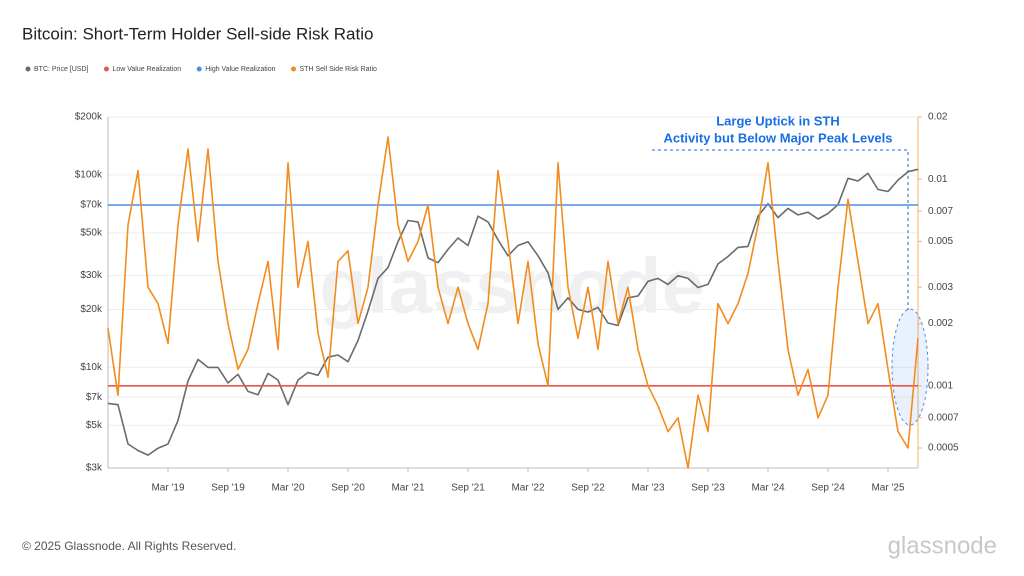 Image resolution: width=1024 pixels, height=576 pixels. What do you see at coordinates (407, 488) in the screenshot?
I see `x-tick-label: Mar '21` at bounding box center [407, 488].